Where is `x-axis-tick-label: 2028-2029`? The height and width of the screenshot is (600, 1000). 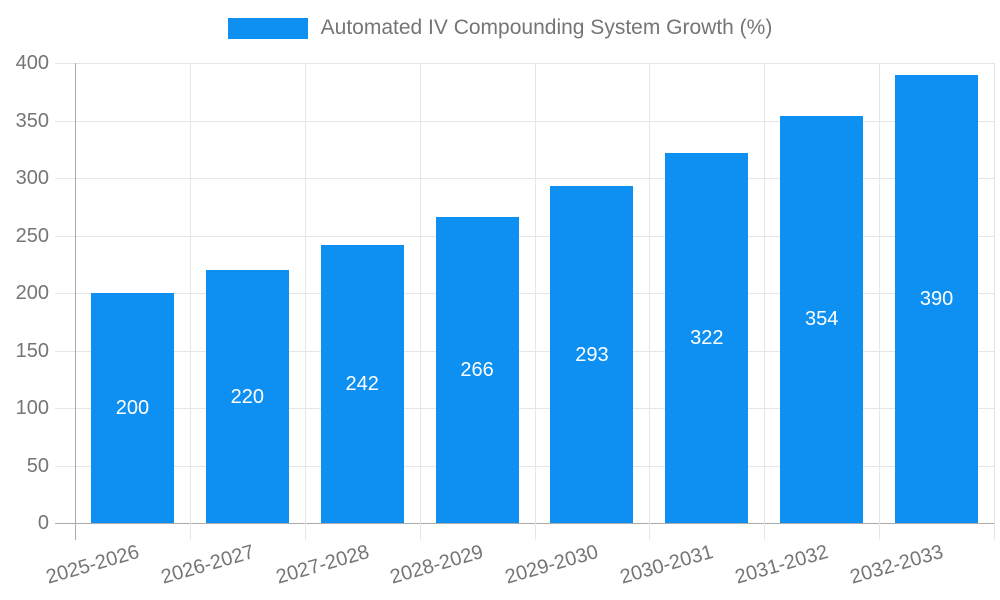
x-axis-tick-label: 2028-2029 is located at coordinates (437, 565).